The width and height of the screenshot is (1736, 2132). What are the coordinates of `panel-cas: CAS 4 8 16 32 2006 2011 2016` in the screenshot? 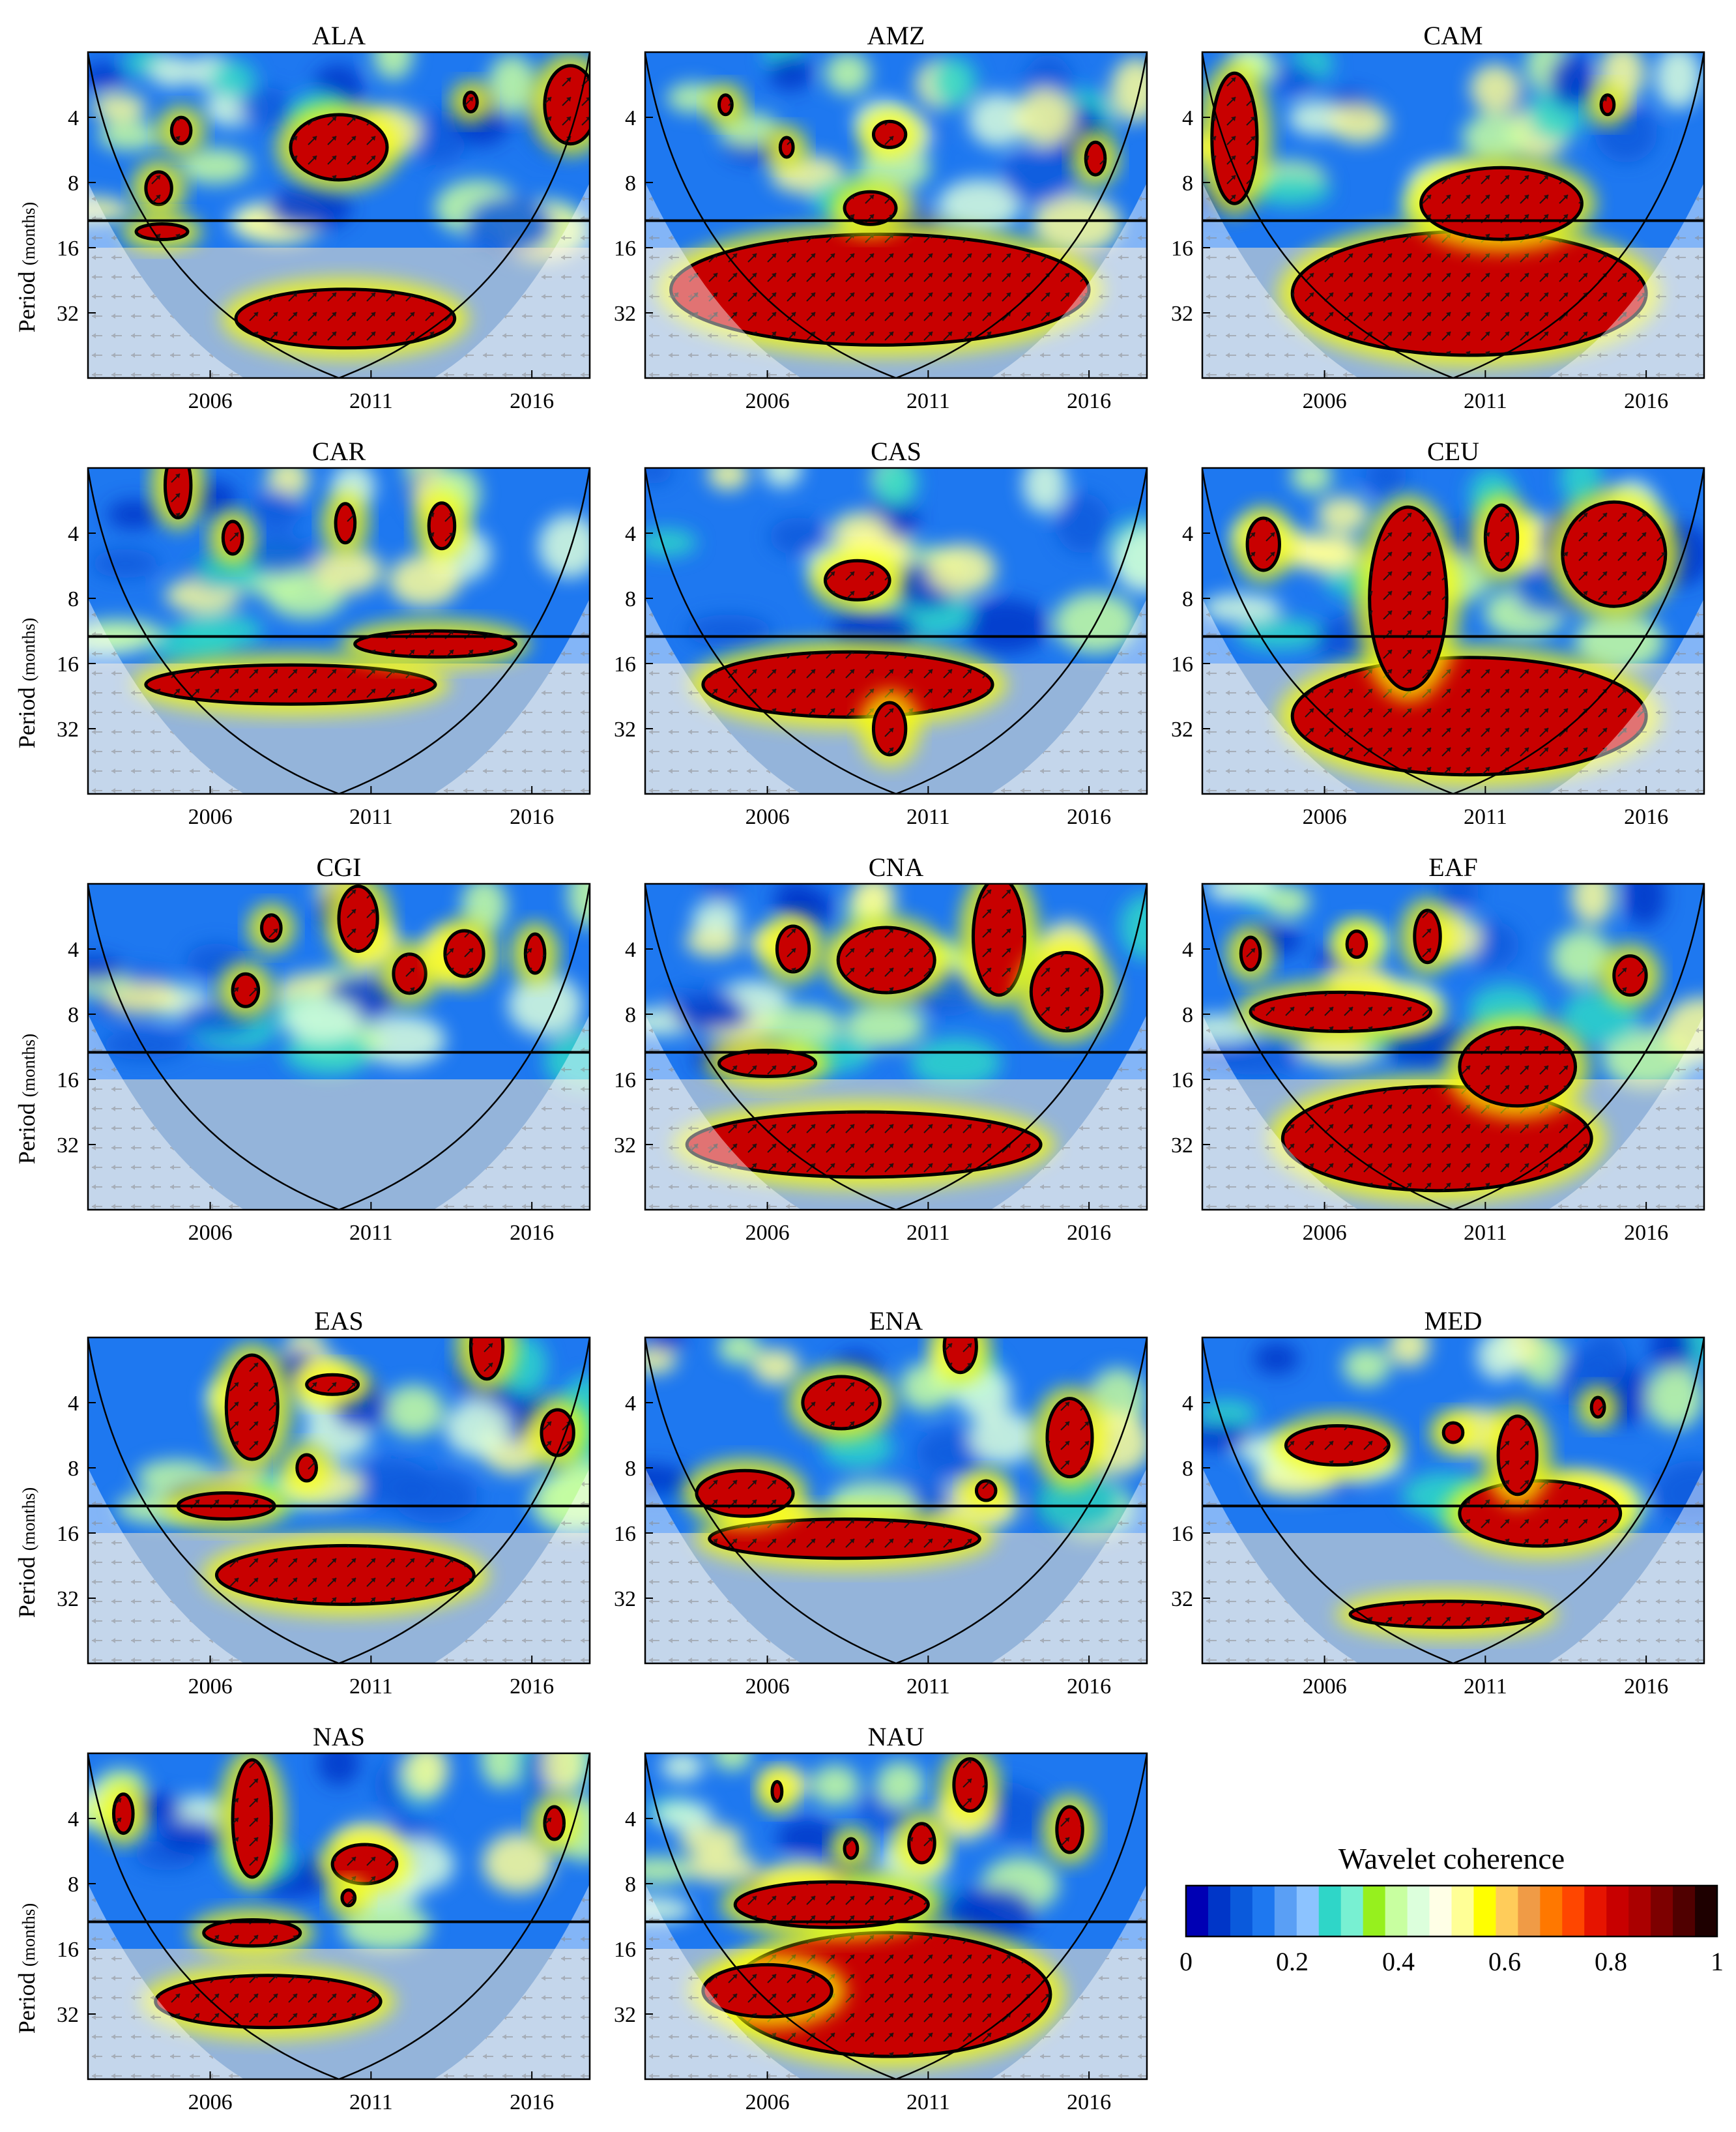 It's located at (881, 633).